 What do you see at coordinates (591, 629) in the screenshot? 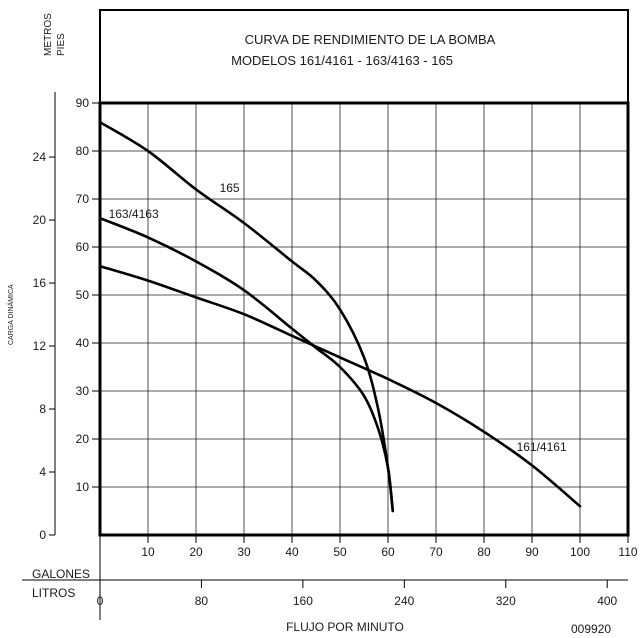
I see `figure-code: 009920` at bounding box center [591, 629].